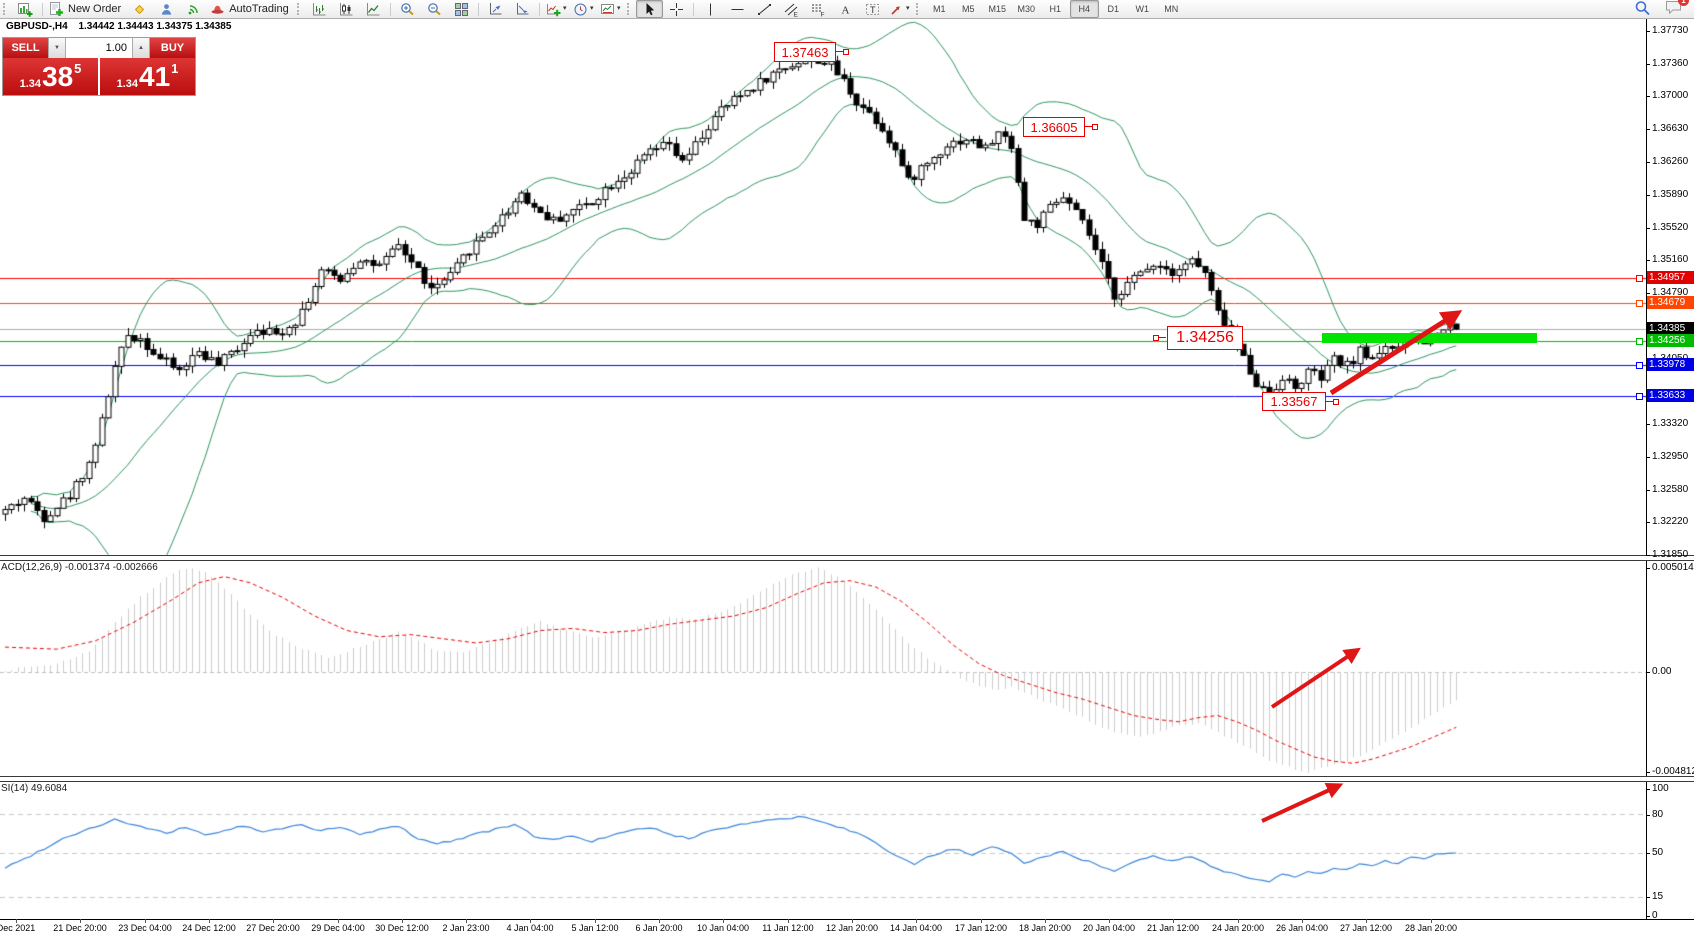  Describe the element at coordinates (346, 9) in the screenshot. I see `candlestick-mode-button` at that location.